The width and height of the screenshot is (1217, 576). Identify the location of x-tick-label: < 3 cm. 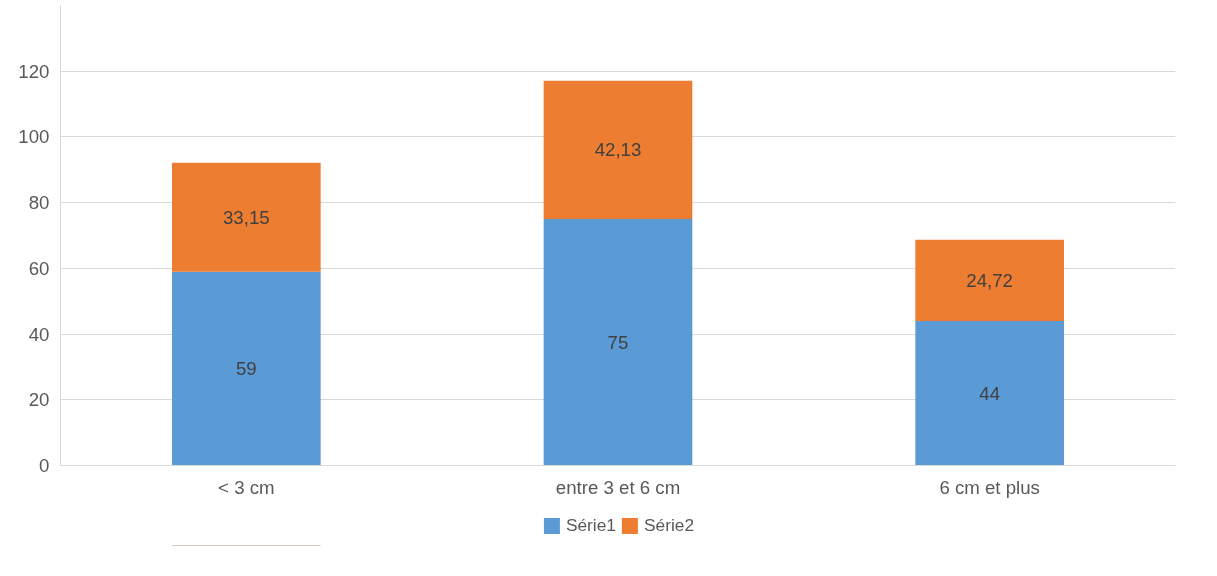
(246, 487).